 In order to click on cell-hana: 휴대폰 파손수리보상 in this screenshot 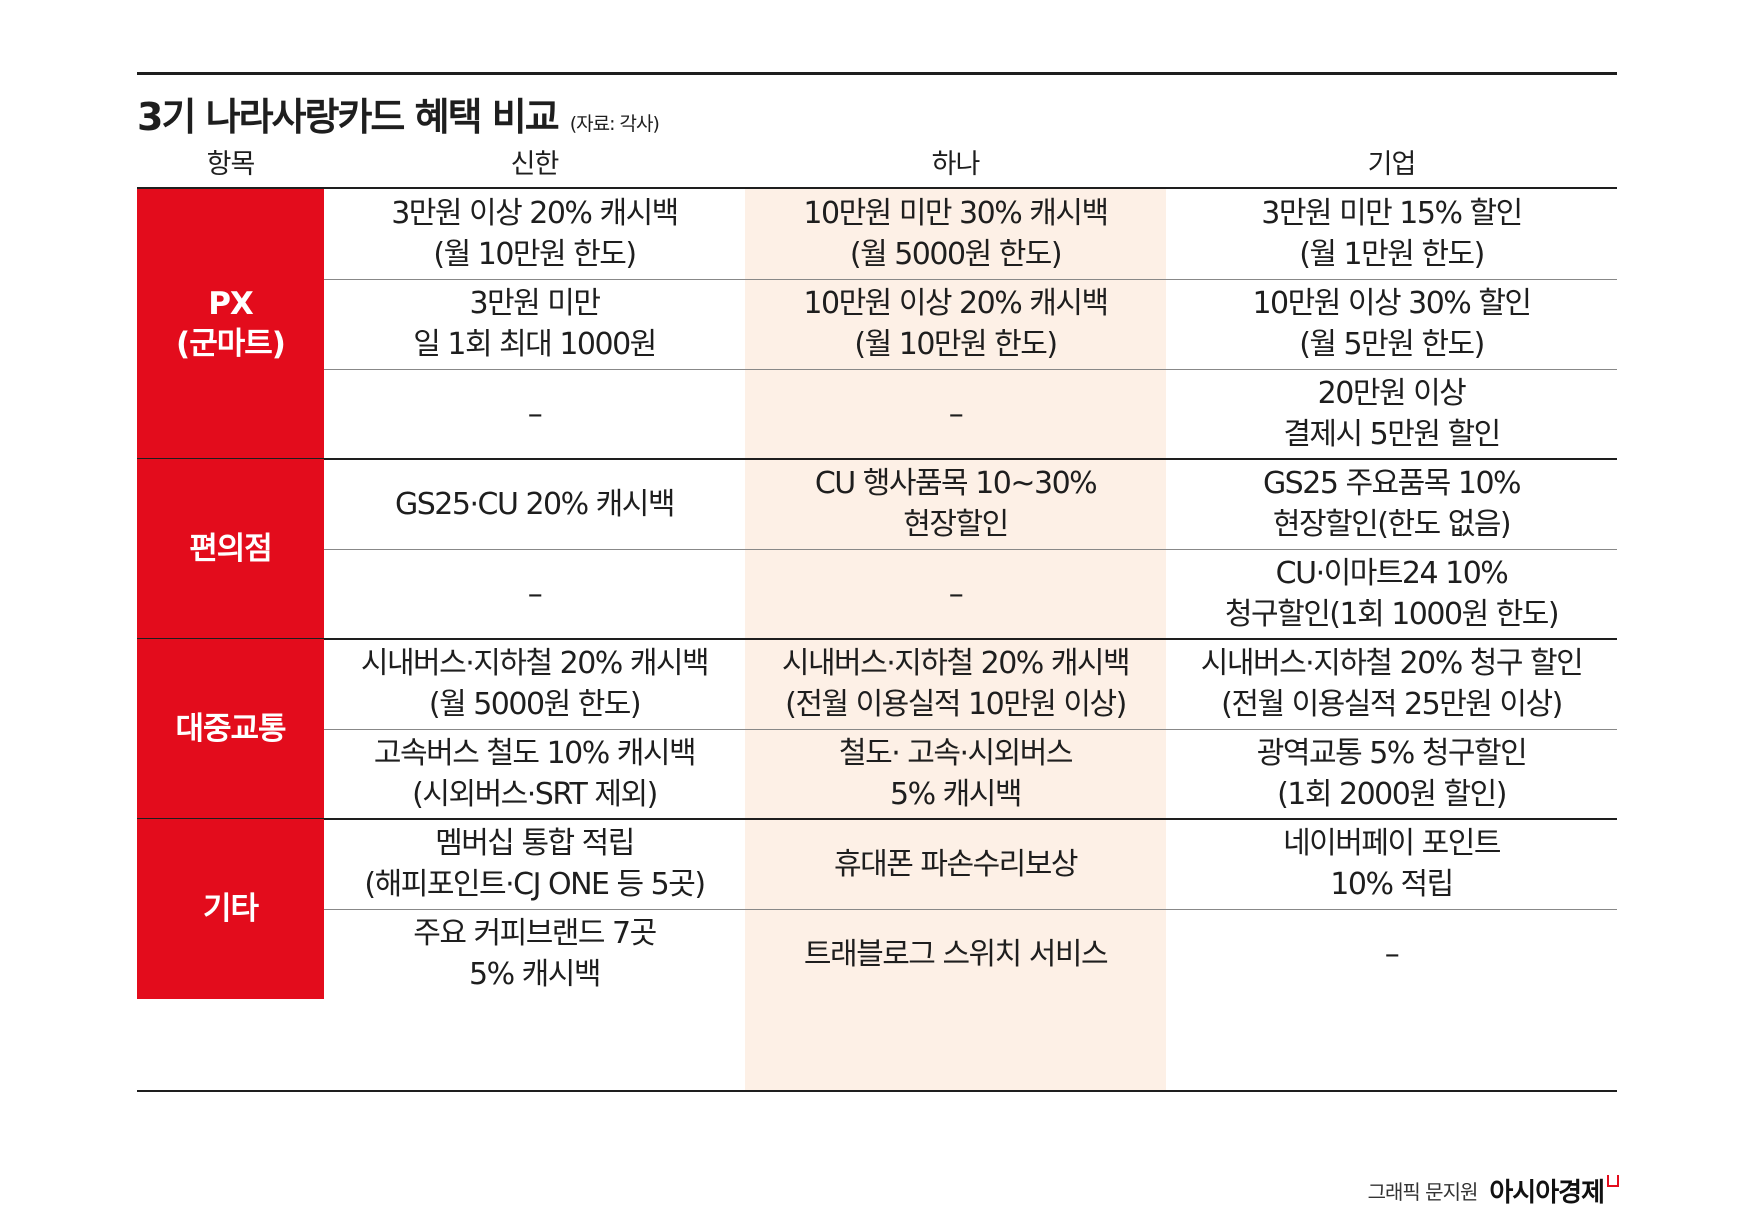, I will do `click(956, 864)`.